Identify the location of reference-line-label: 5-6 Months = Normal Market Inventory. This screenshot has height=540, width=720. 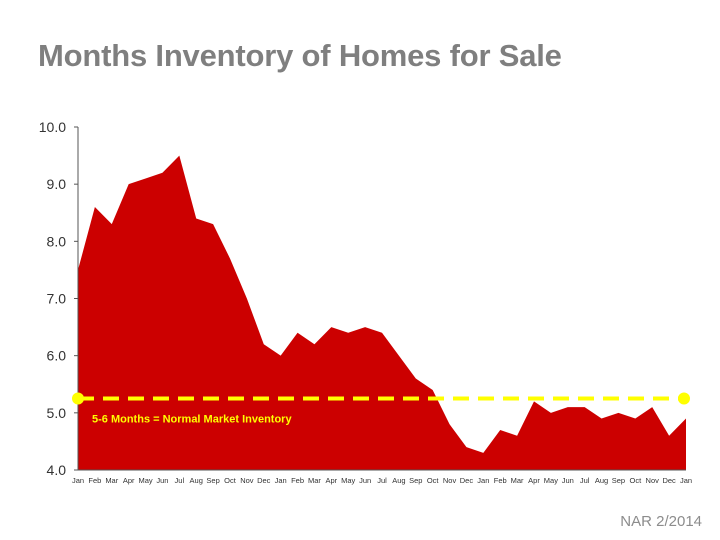
(192, 420).